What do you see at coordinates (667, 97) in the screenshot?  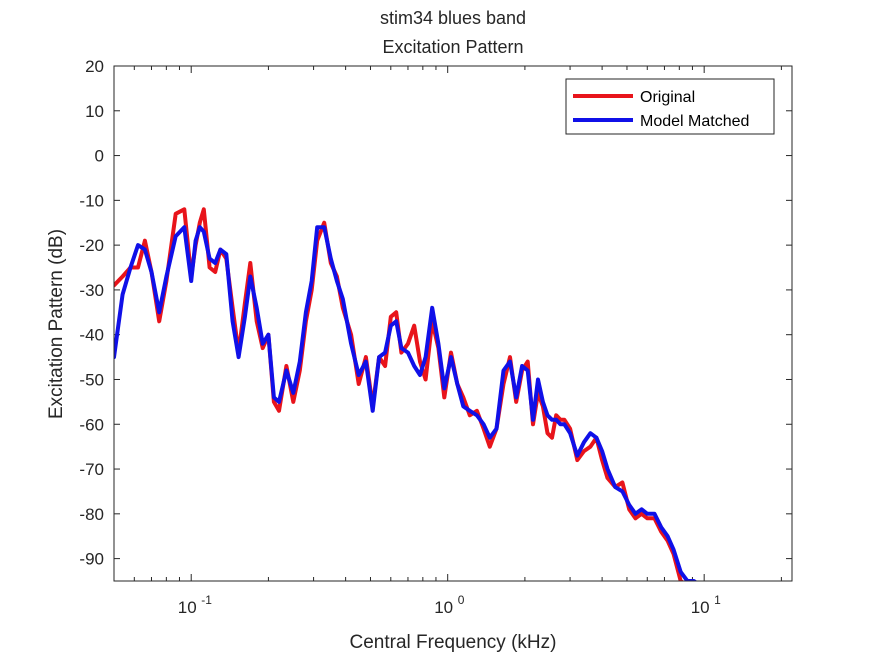 I see `legend-label-original: Original` at bounding box center [667, 97].